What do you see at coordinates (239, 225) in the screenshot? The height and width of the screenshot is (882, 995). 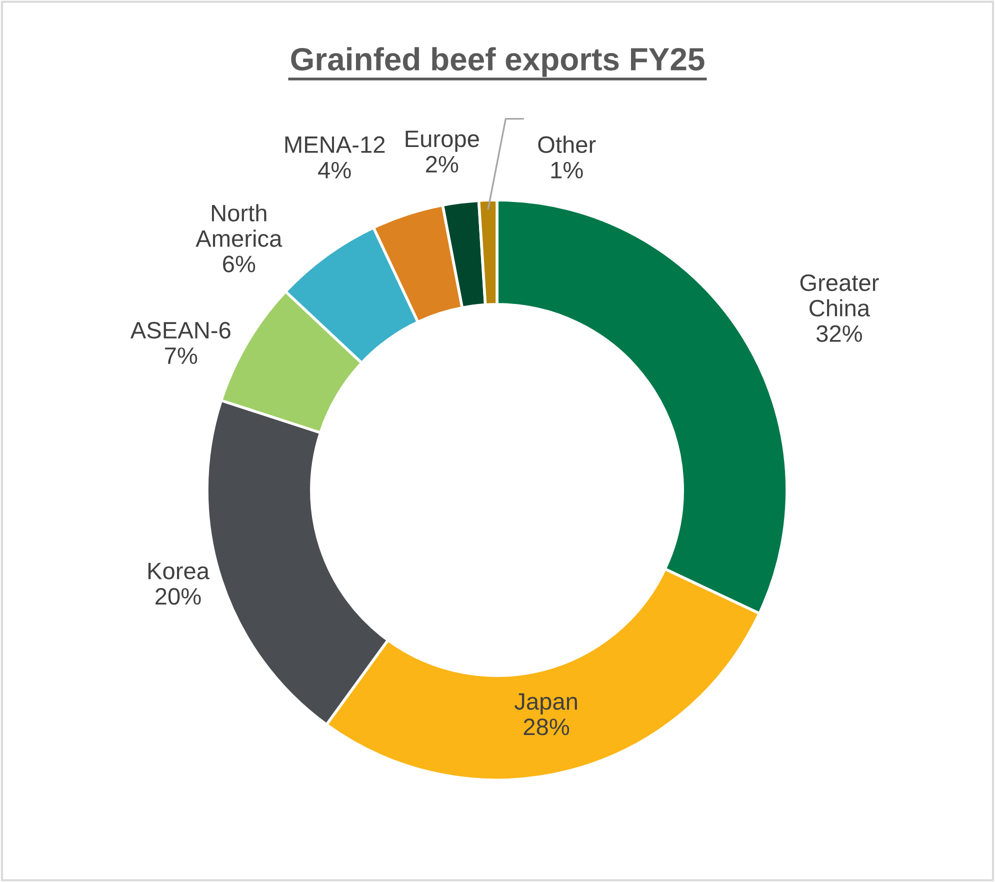 I see `slice-label: North America` at bounding box center [239, 225].